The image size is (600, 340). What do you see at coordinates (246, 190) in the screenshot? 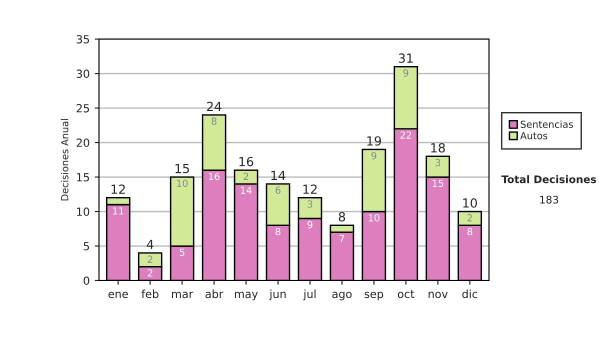
I see `data-label: 14` at bounding box center [246, 190].